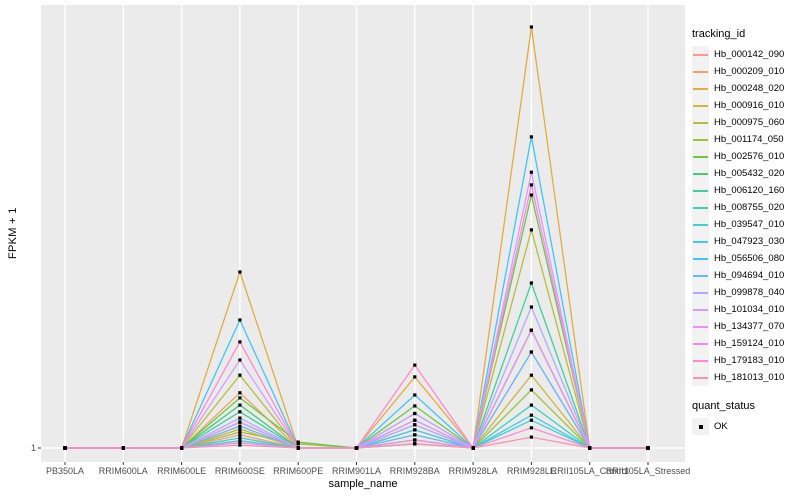 The image size is (800, 500). I want to click on legend-item-label: Hb_159124_010, so click(749, 343).